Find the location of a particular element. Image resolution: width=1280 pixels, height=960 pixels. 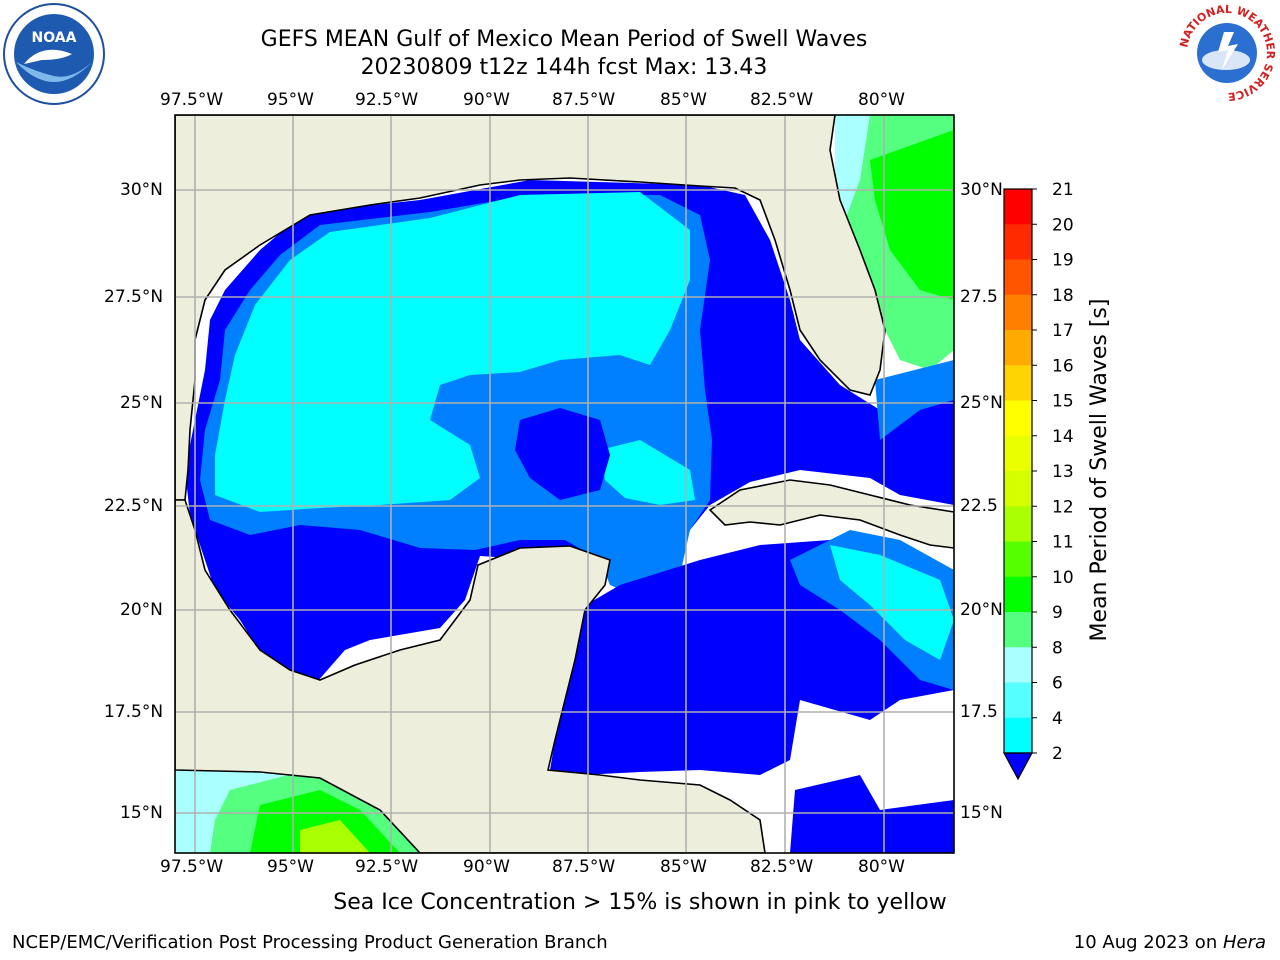

lat-label: 27.5°N is located at coordinates (134, 297).